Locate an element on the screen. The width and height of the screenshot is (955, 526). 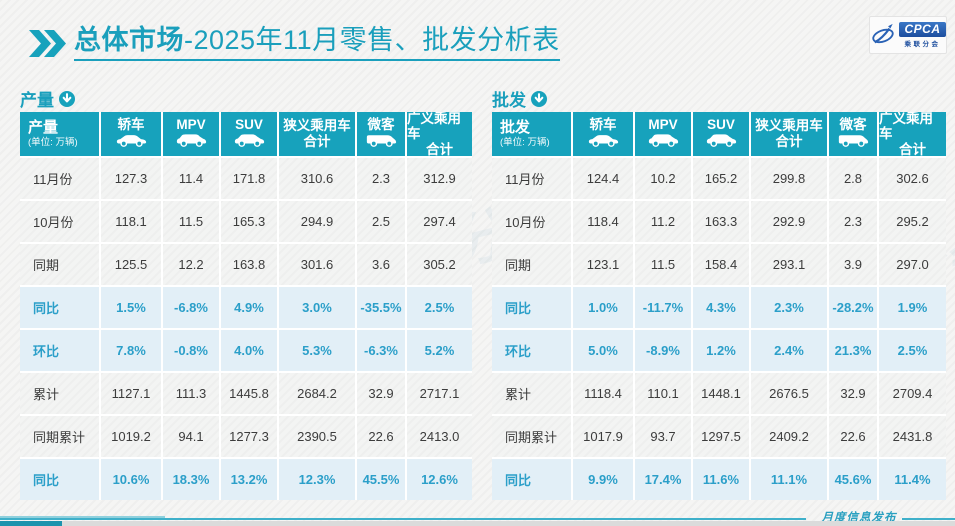
table-cell: 11.2 is located at coordinates (663, 221).